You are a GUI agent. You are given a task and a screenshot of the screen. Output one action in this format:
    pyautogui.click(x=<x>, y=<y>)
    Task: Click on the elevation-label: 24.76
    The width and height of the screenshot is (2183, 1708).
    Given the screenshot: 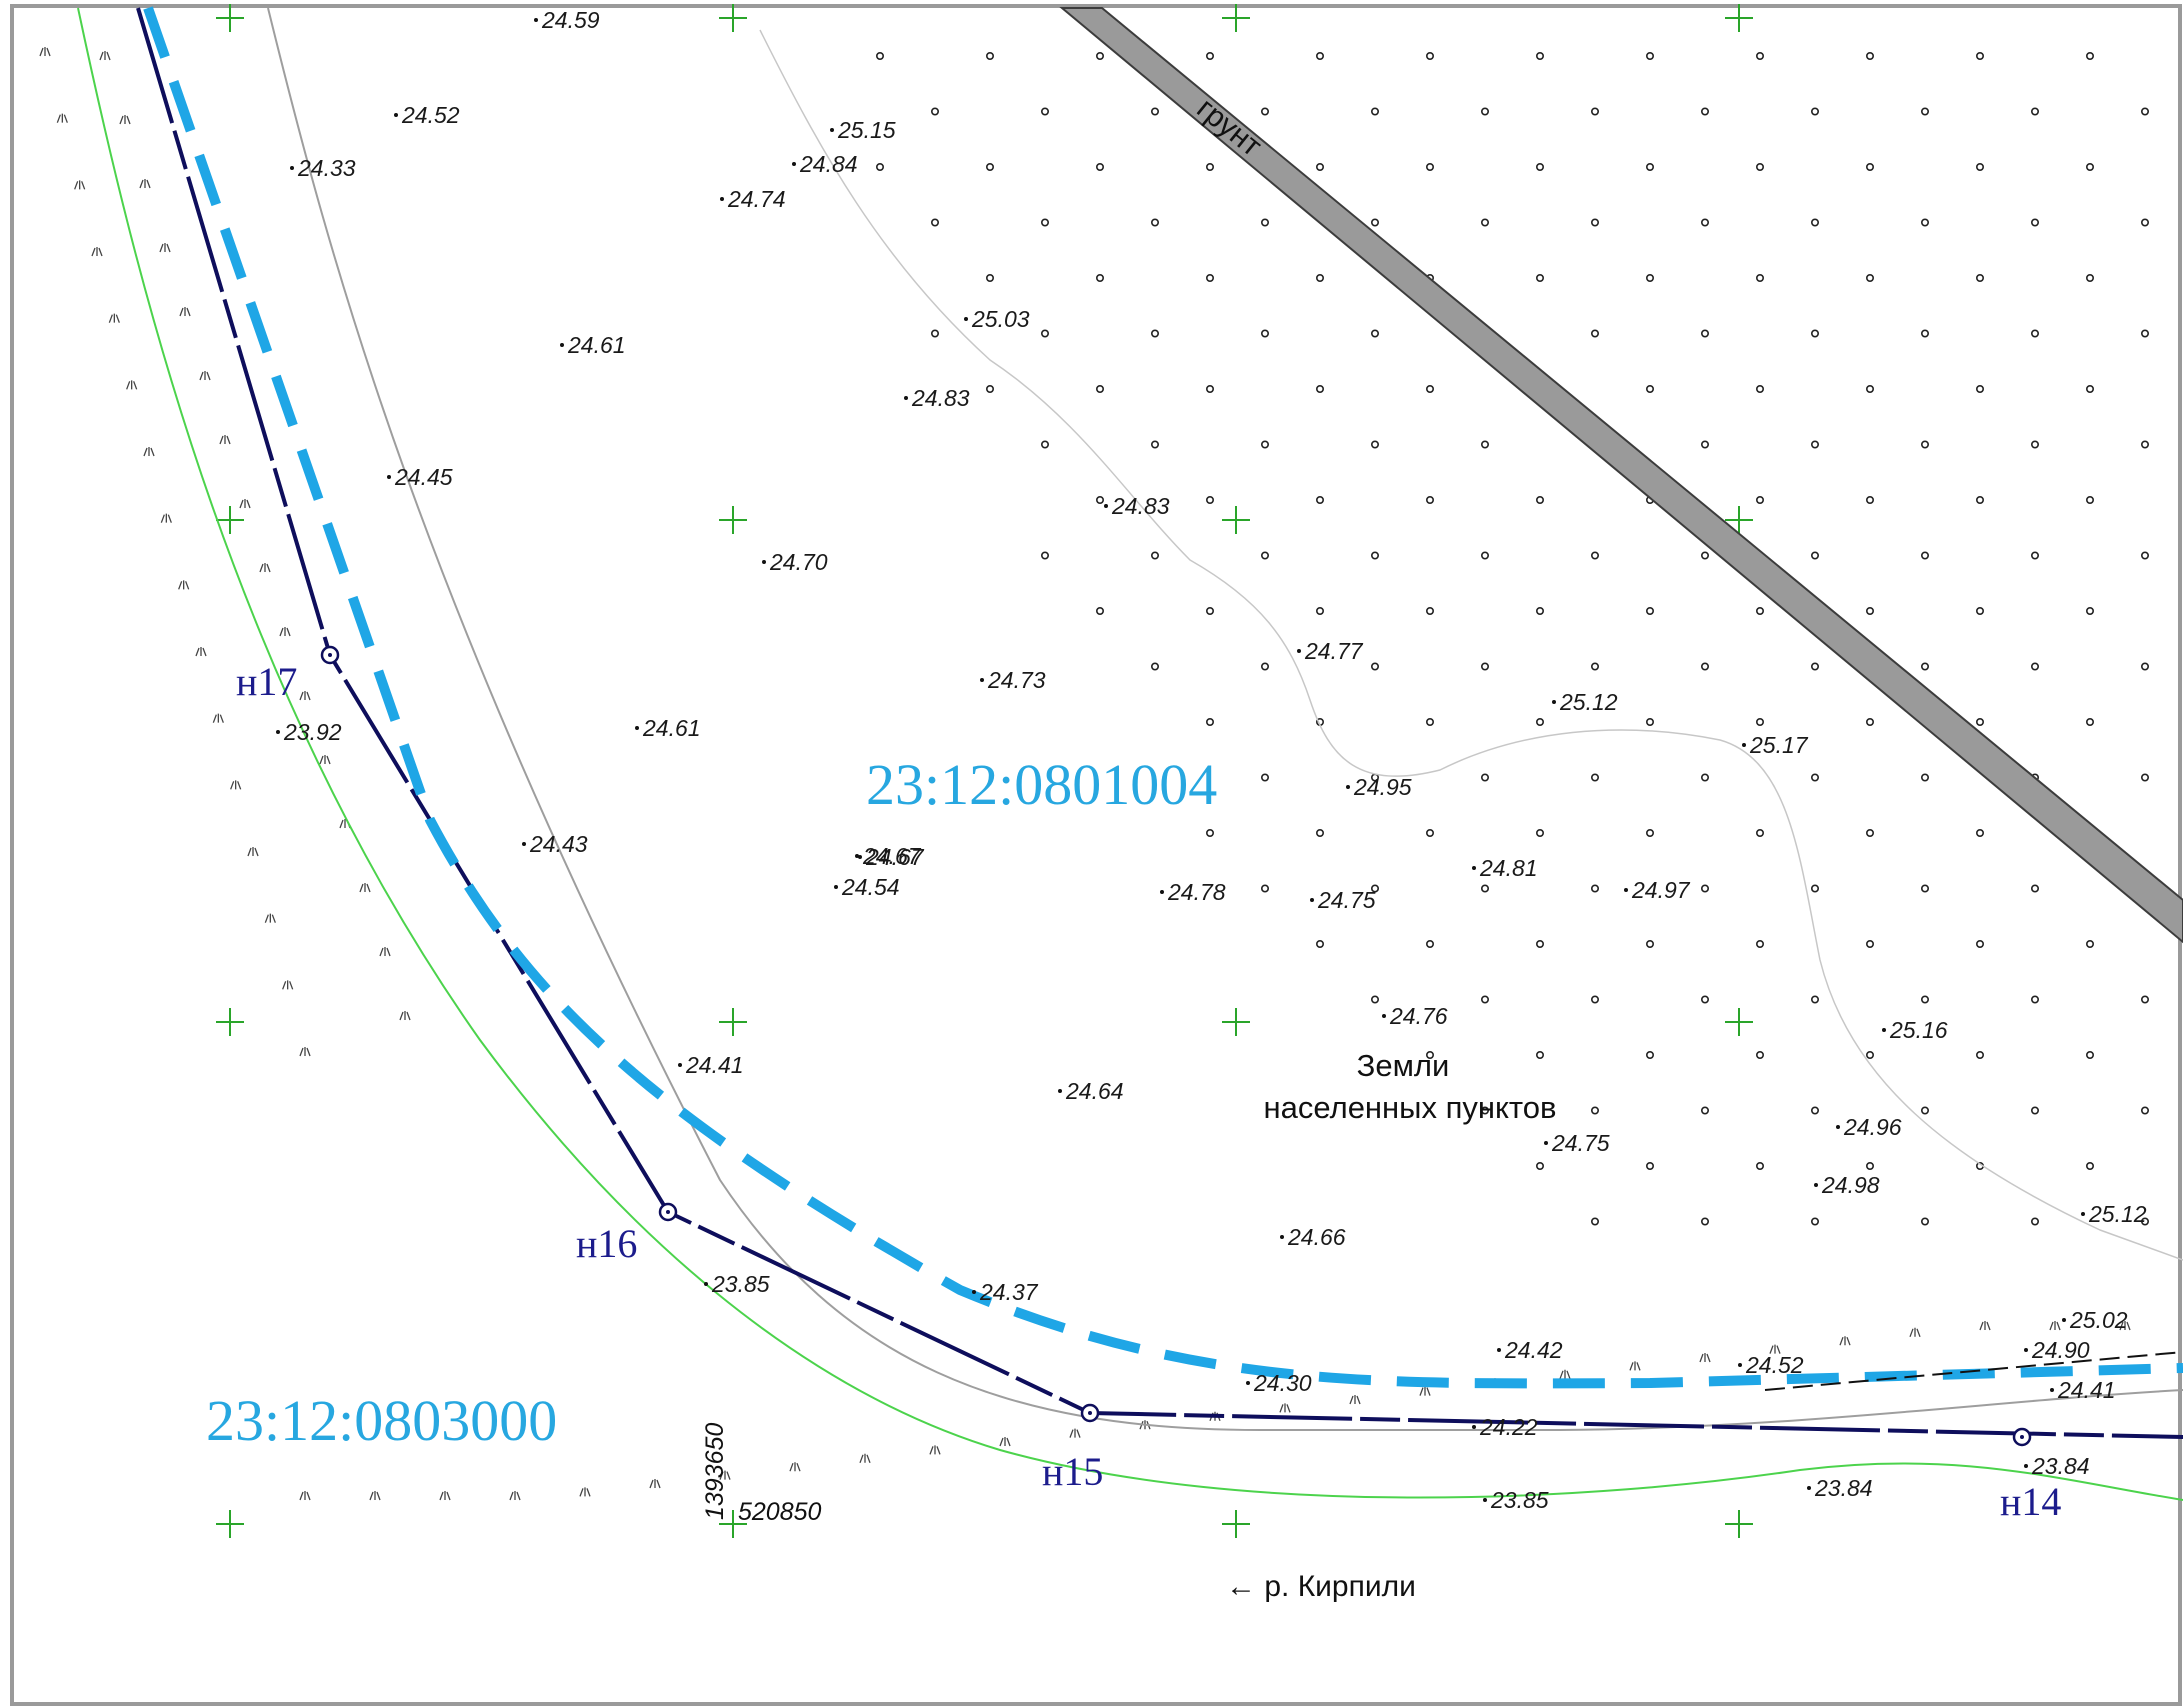 What is the action you would take?
    pyautogui.click(x=1418, y=1016)
    